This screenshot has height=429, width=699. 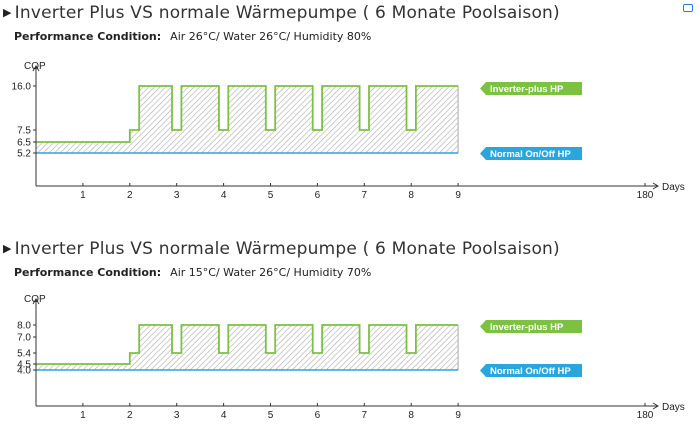 What do you see at coordinates (24, 338) in the screenshot?
I see `y-tick-label: 7.0` at bounding box center [24, 338].